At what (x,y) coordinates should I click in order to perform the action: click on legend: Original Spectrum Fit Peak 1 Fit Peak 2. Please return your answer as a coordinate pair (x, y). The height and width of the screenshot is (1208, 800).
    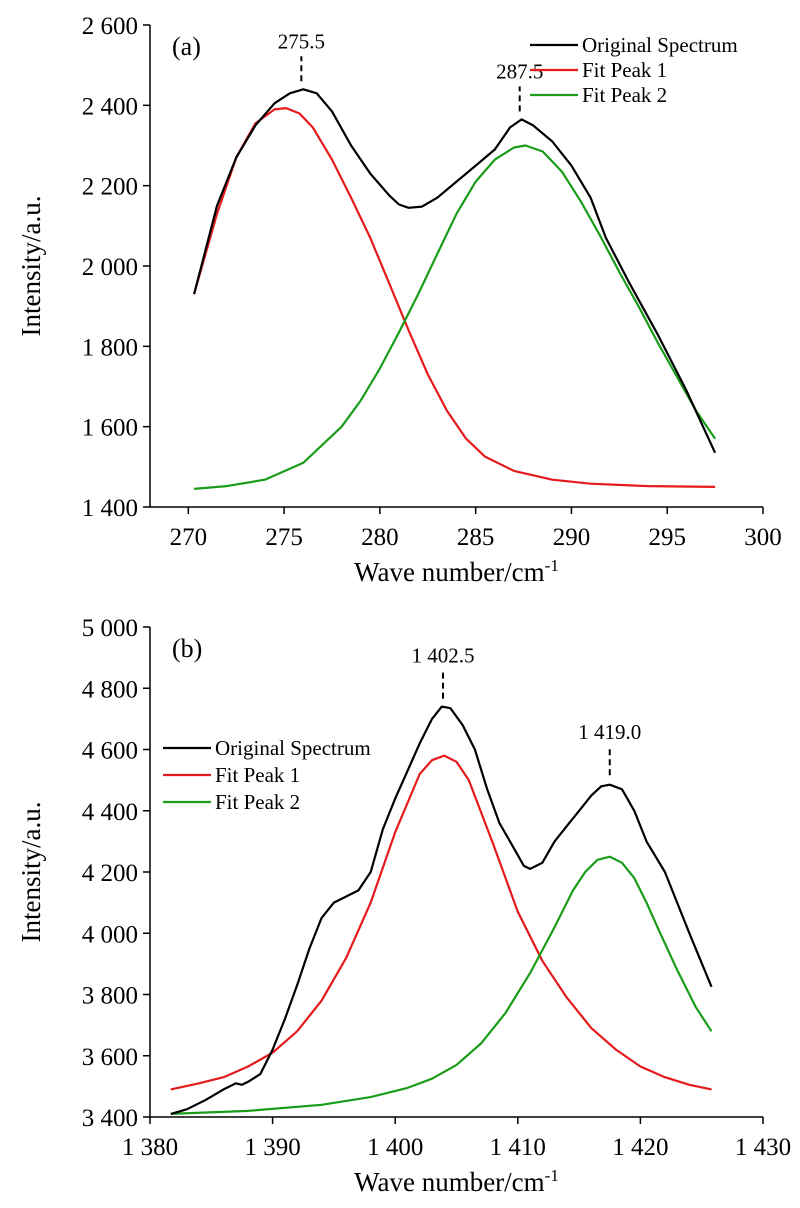
    Looking at the image, I should click on (267, 775).